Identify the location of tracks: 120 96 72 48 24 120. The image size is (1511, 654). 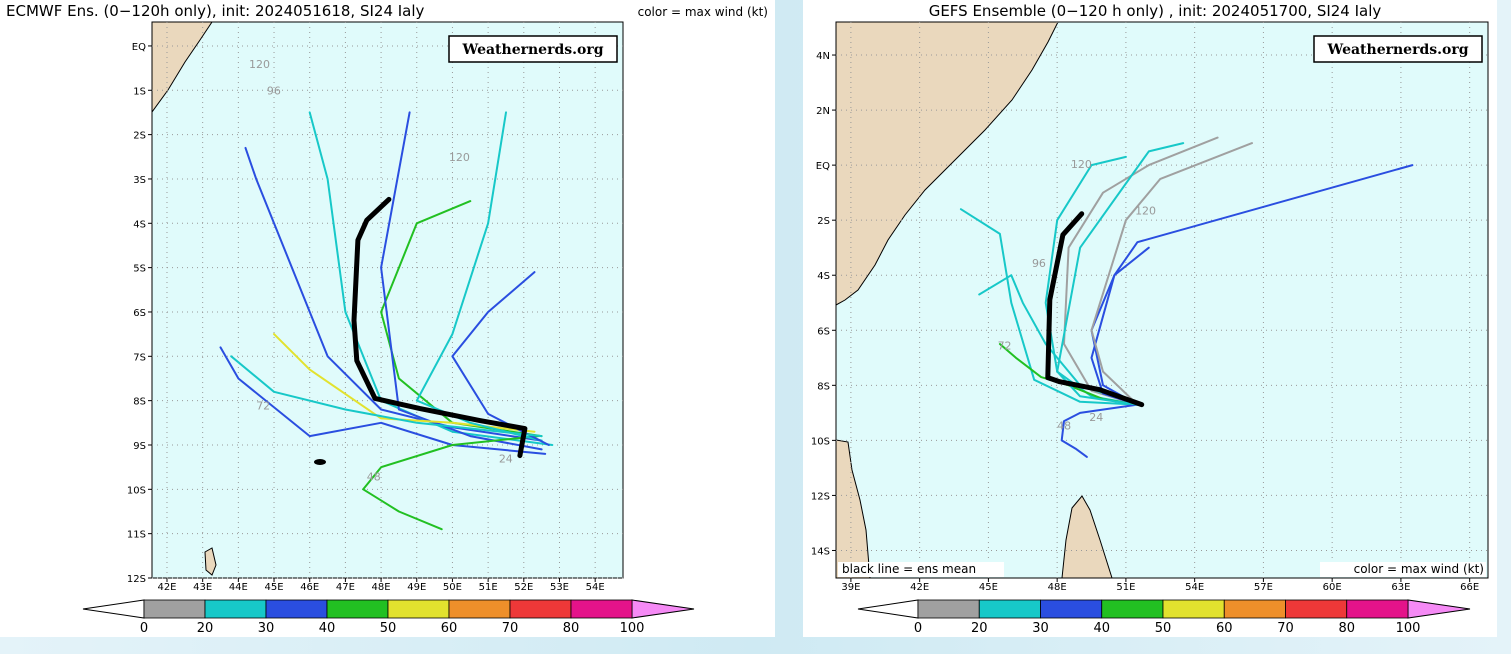
(1186, 297).